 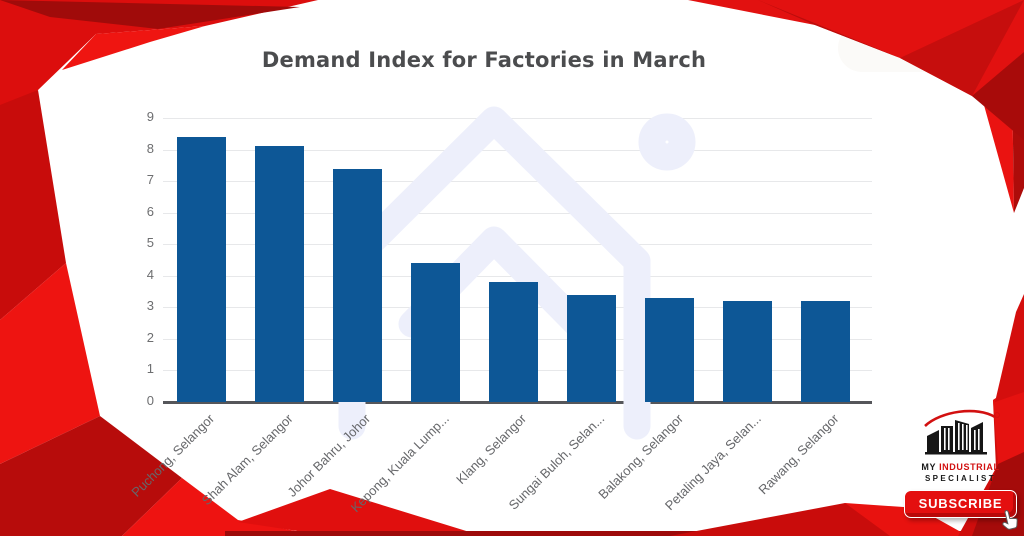 What do you see at coordinates (960, 478) in the screenshot?
I see `brand-name-line2: SPECIALIST` at bounding box center [960, 478].